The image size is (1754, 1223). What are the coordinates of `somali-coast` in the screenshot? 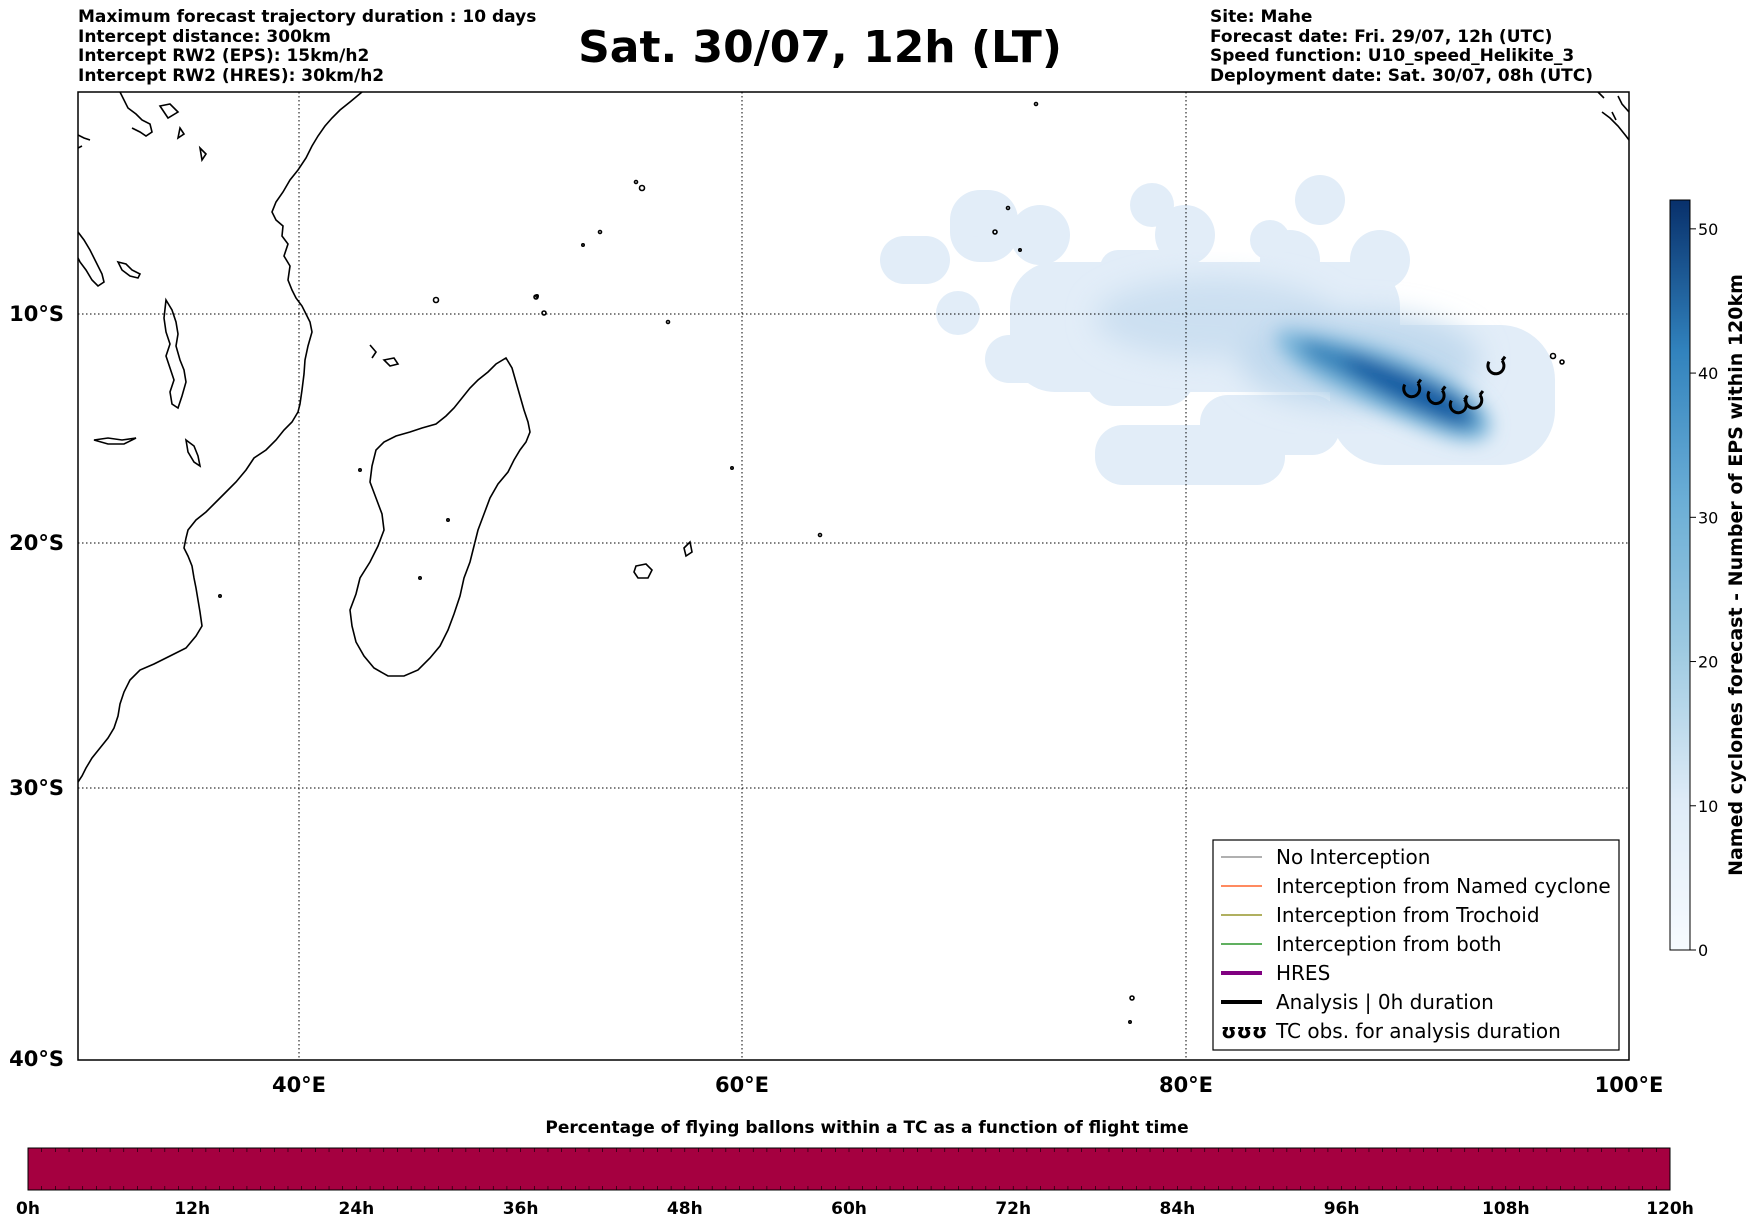 It's located at (129, 269).